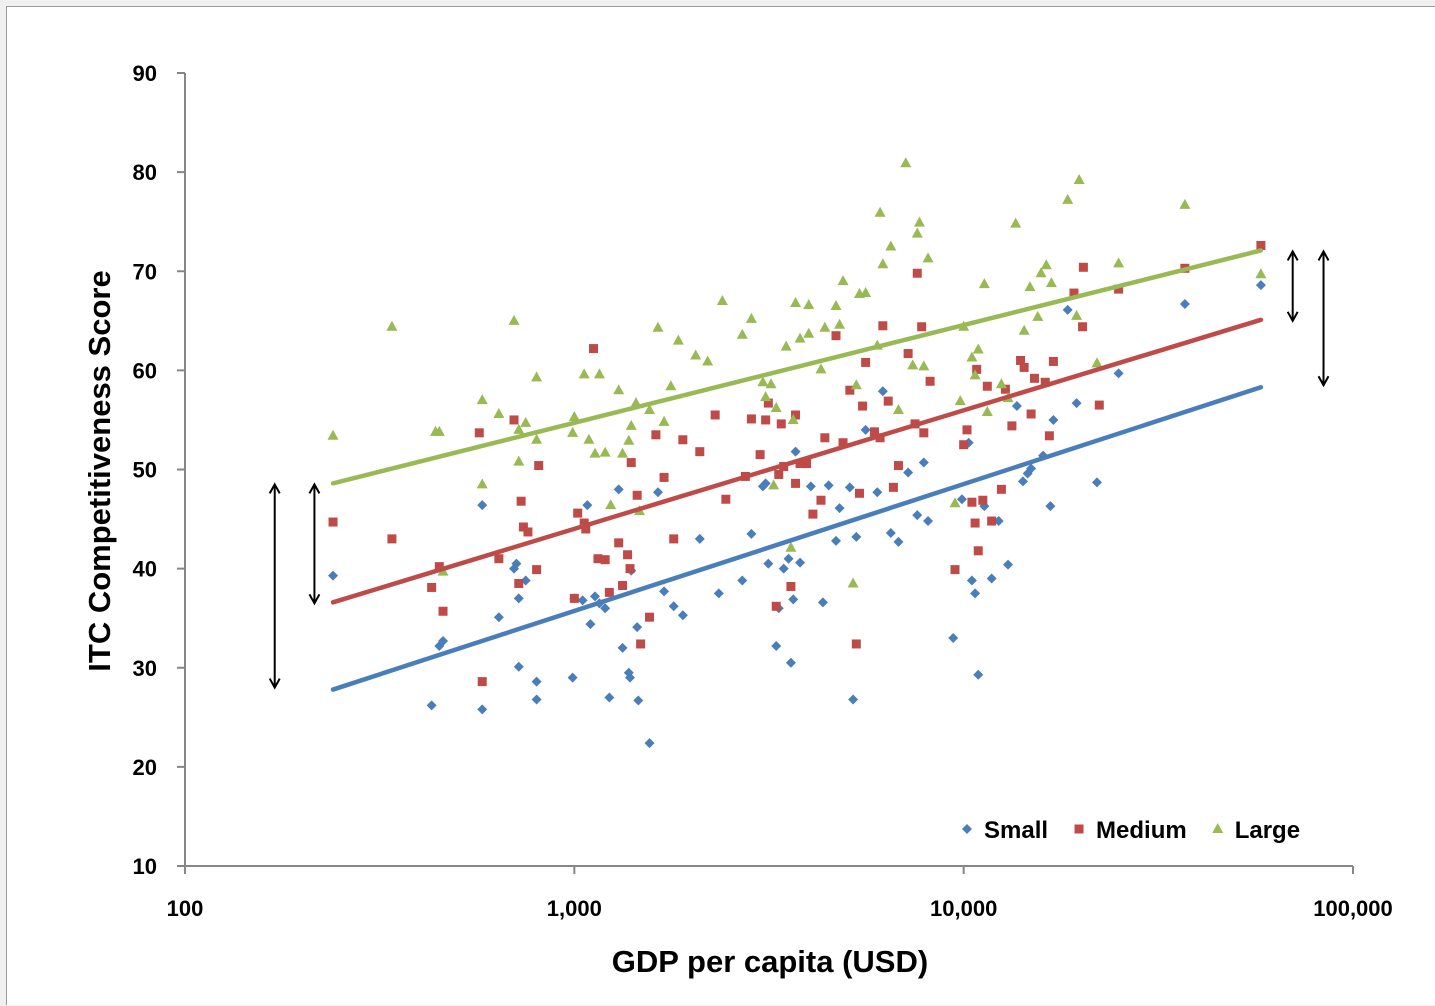  I want to click on y-tick-label: 30, so click(145, 668).